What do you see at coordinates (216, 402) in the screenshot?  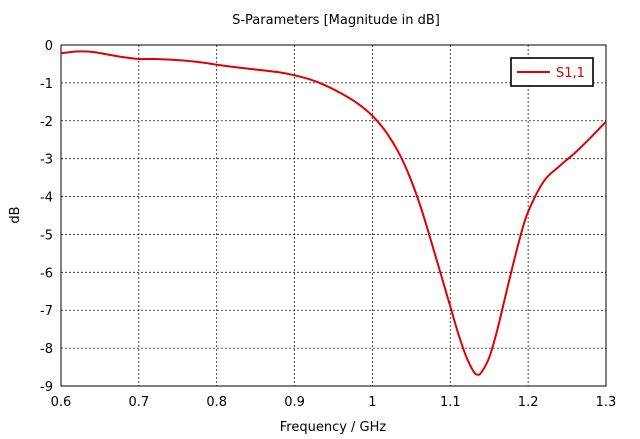 I see `x-tick-label: 0.8` at bounding box center [216, 402].